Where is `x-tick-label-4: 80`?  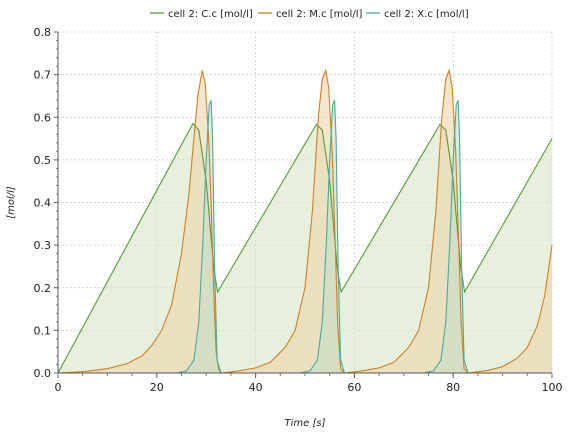
x-tick-label-4: 80 is located at coordinates (453, 387).